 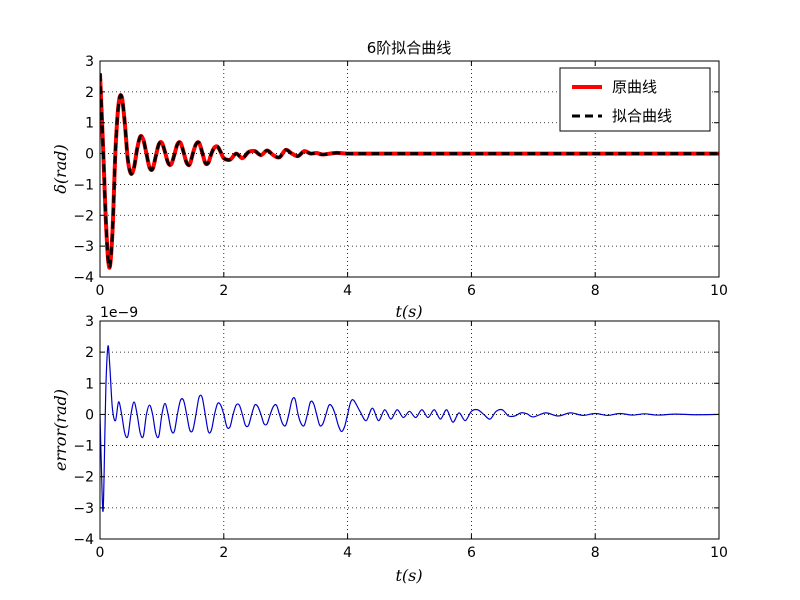 I want to click on legend-label-fitted: 拟合曲线, so click(x=642, y=116).